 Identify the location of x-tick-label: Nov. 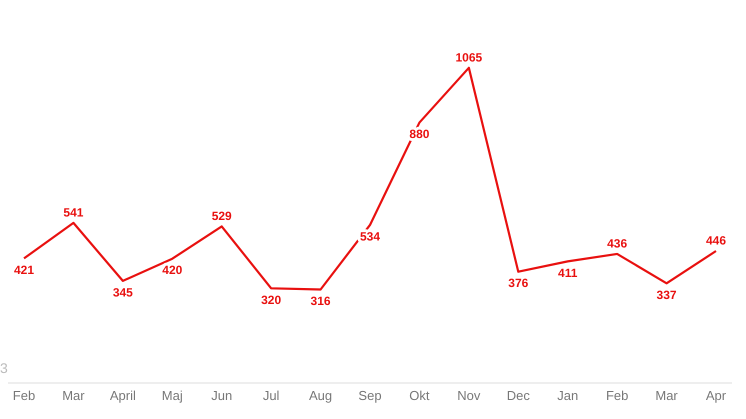
(469, 396).